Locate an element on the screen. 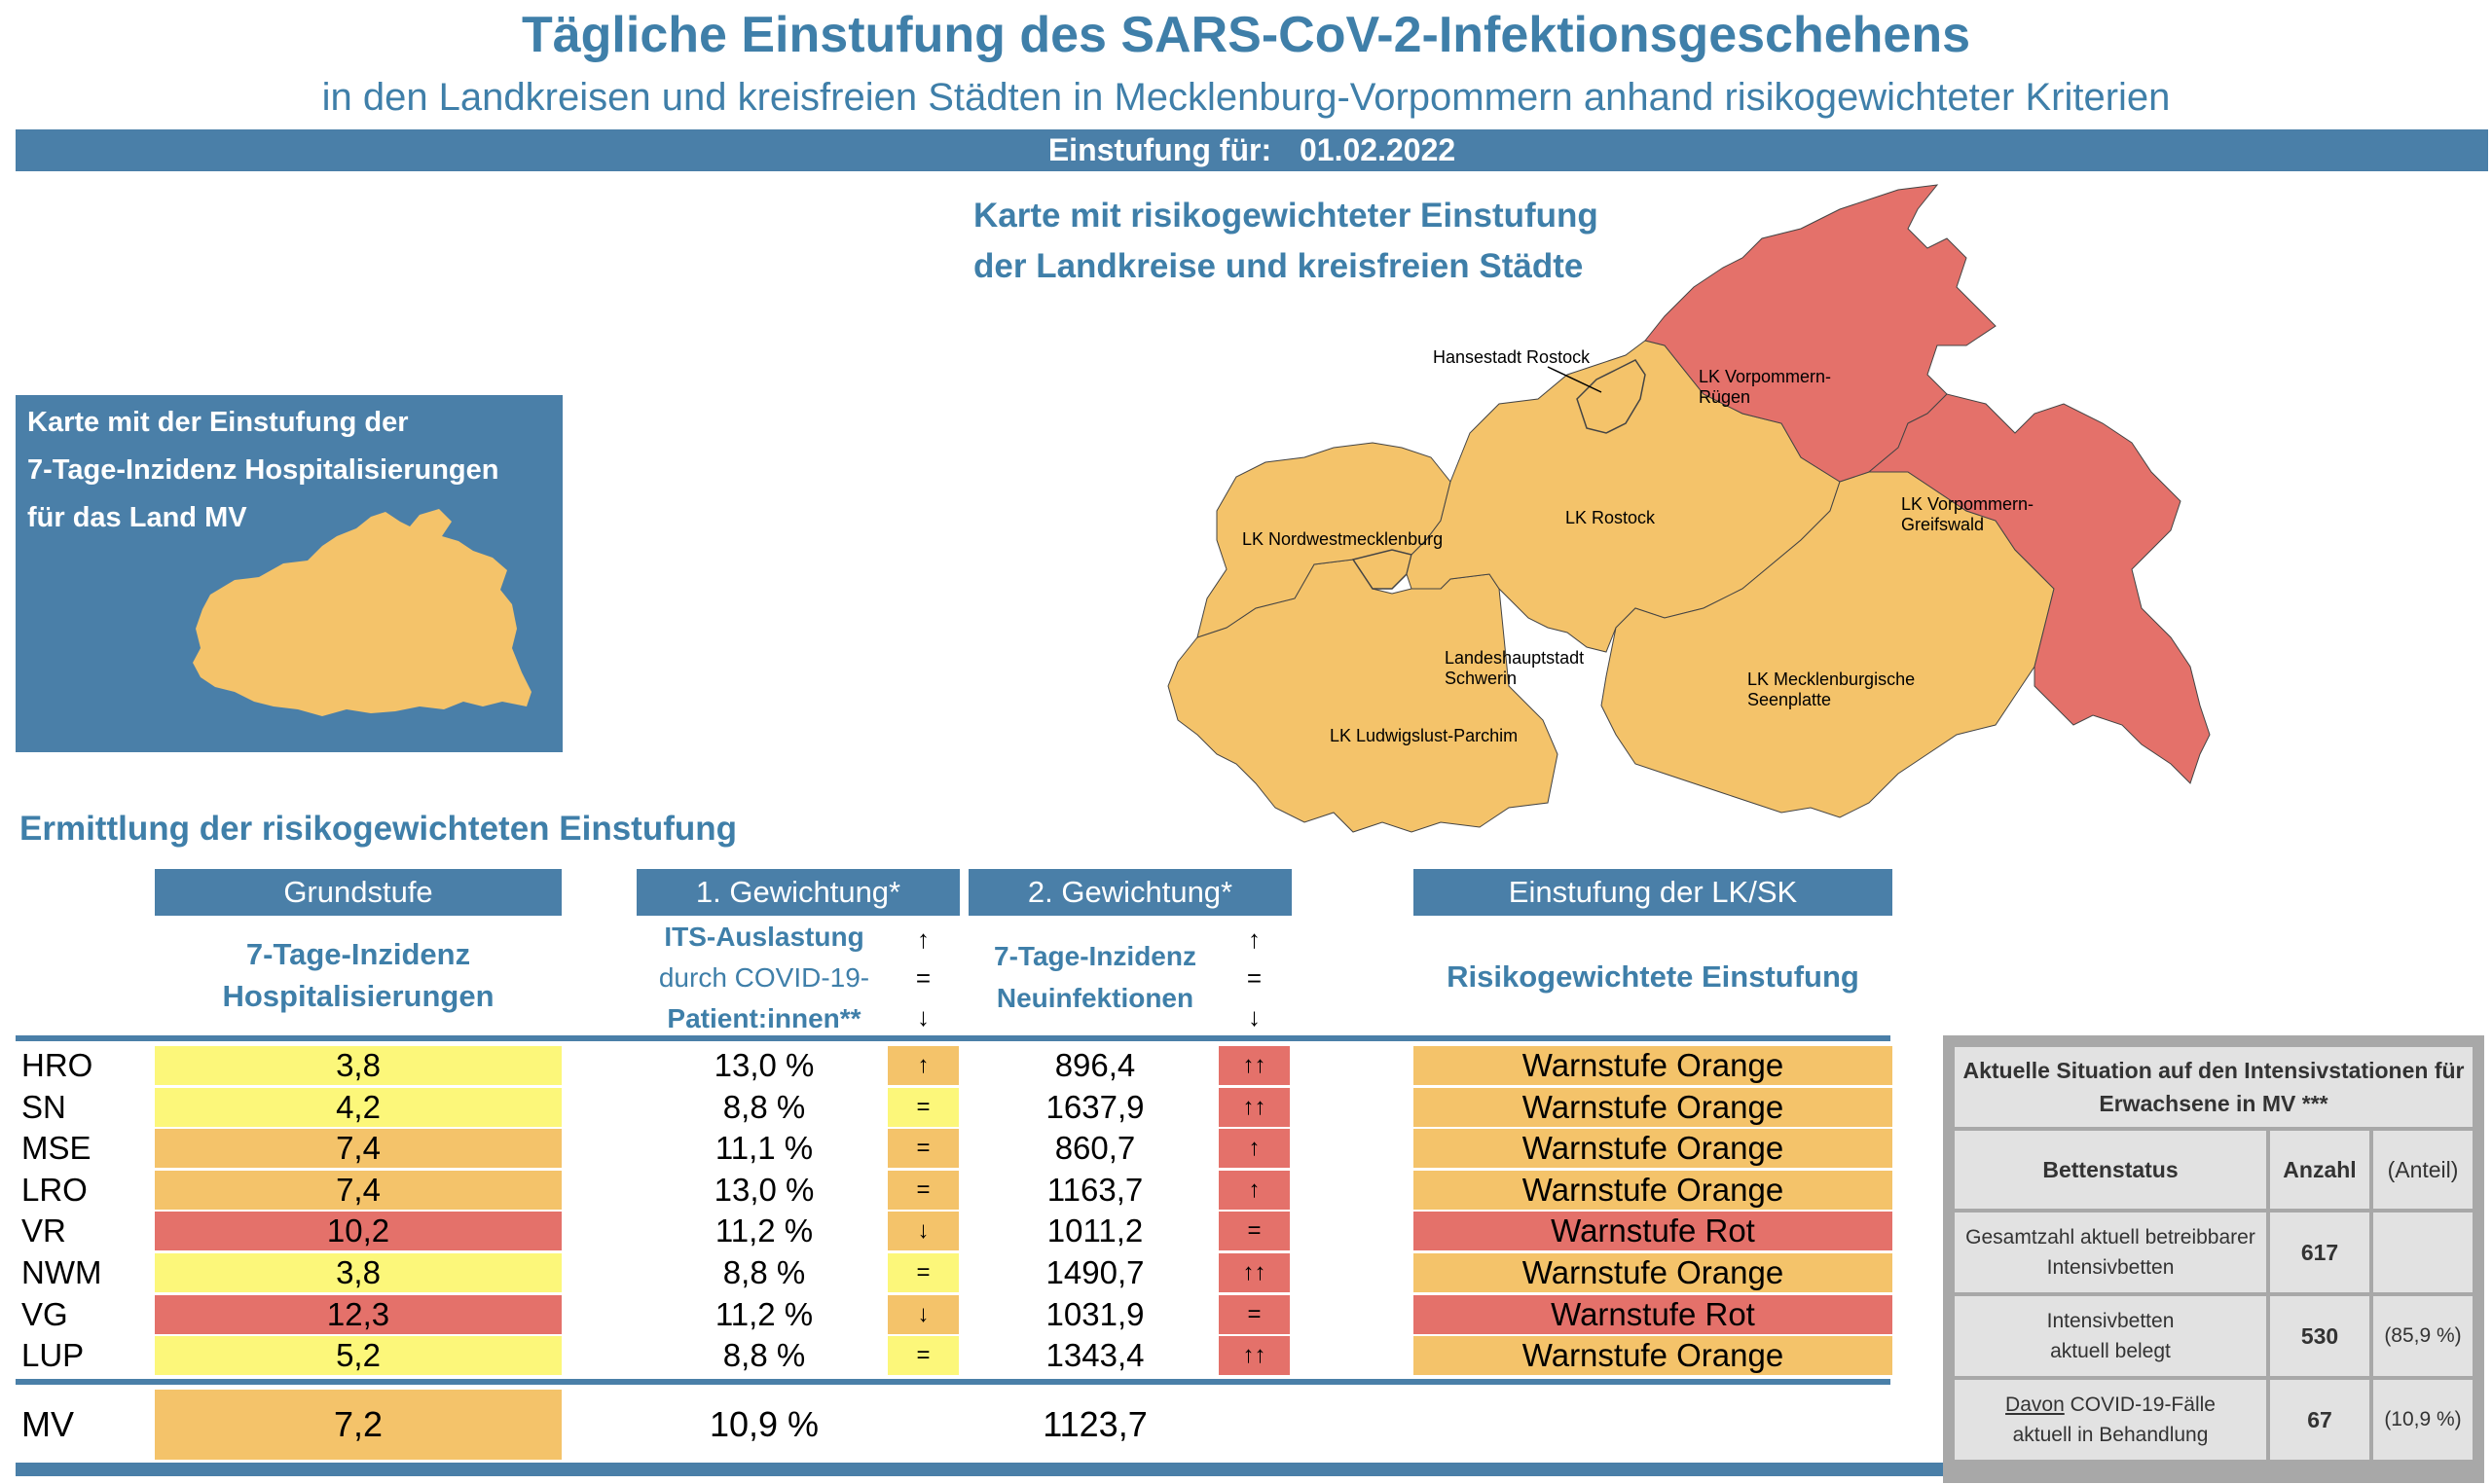 Image resolution: width=2492 pixels, height=1484 pixels. date-bar: Einstufung für: 01.02.2022 is located at coordinates (1252, 150).